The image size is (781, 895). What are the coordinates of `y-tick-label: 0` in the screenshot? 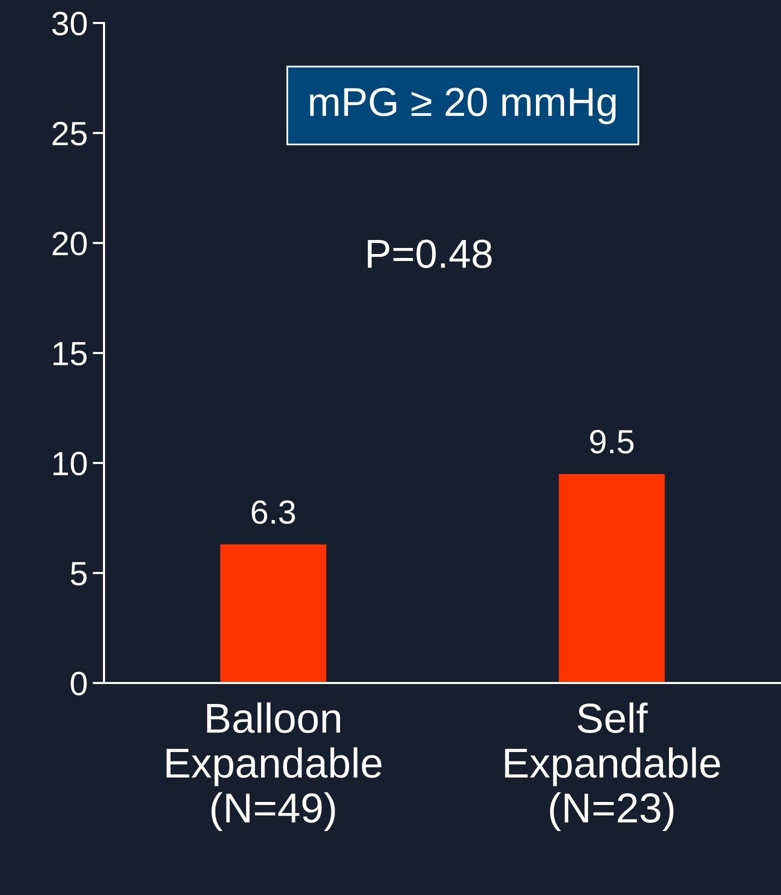 It's located at (78, 684).